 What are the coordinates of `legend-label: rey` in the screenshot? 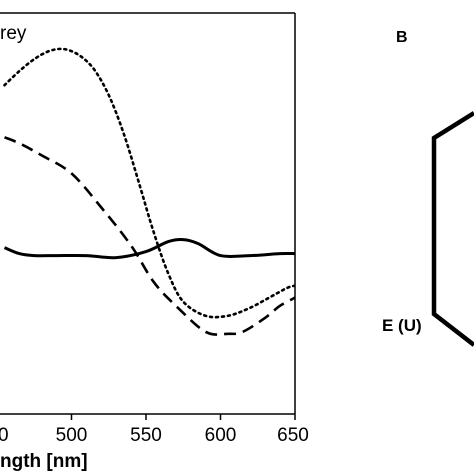 It's located at (13, 33).